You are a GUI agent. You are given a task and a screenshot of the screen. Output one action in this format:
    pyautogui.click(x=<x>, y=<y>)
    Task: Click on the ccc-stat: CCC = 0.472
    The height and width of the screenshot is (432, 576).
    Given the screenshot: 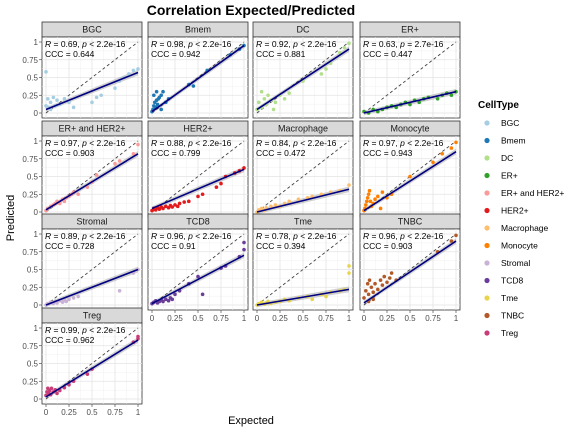 What is the action you would take?
    pyautogui.click(x=281, y=153)
    